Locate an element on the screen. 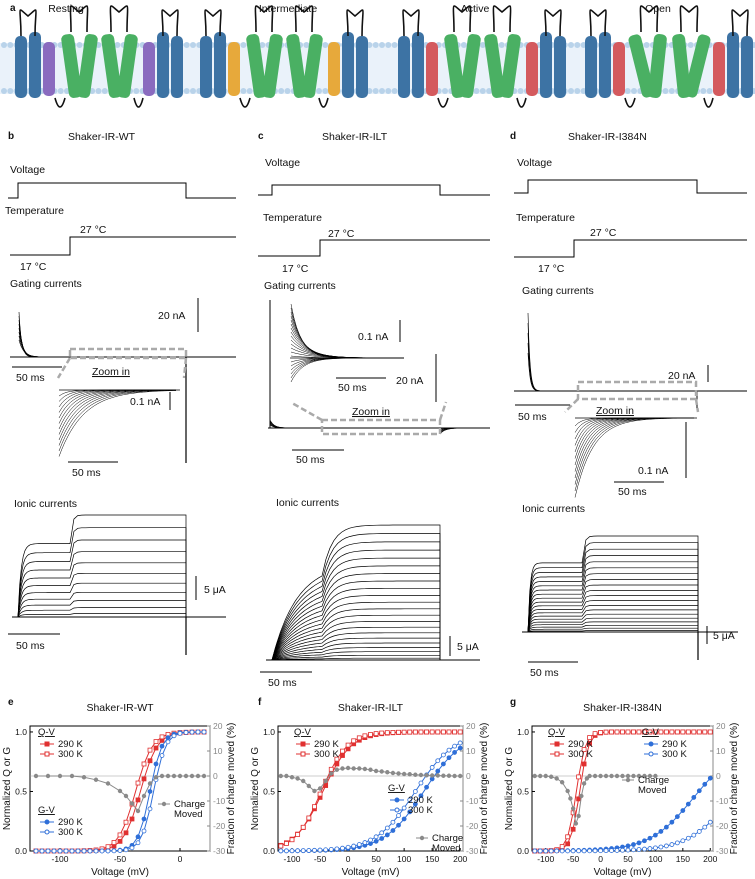 The image size is (755, 879). state-label-active: Active is located at coordinates (475, 9).